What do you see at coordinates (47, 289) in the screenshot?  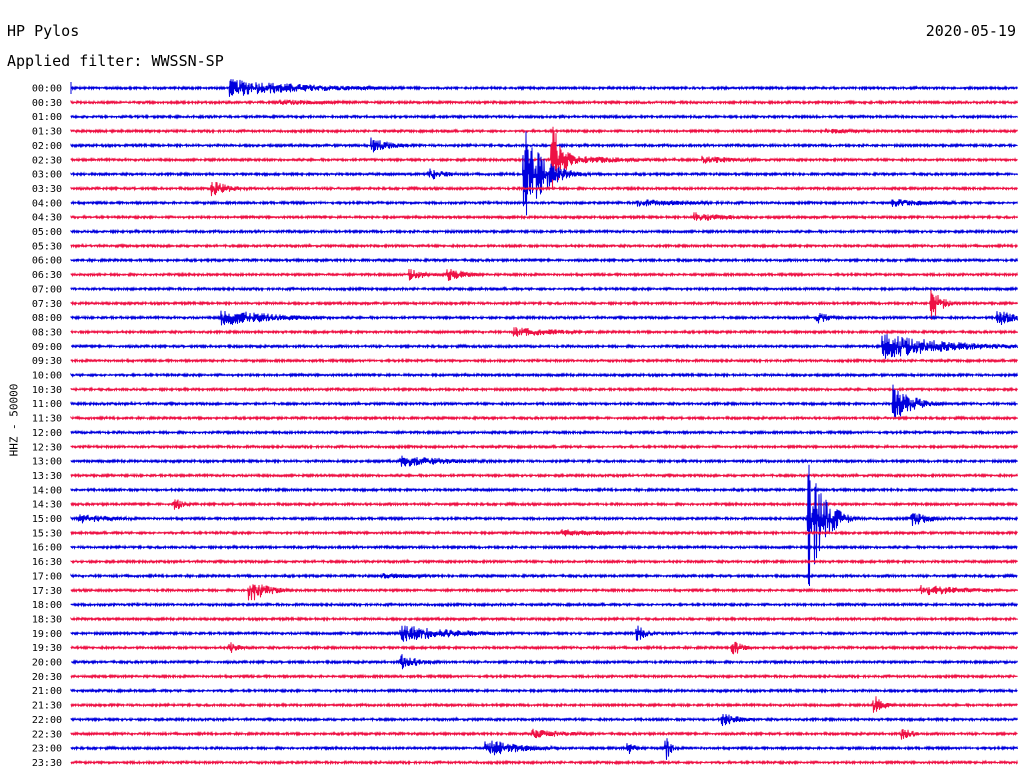 I see `trace-time-label: 07:00` at bounding box center [47, 289].